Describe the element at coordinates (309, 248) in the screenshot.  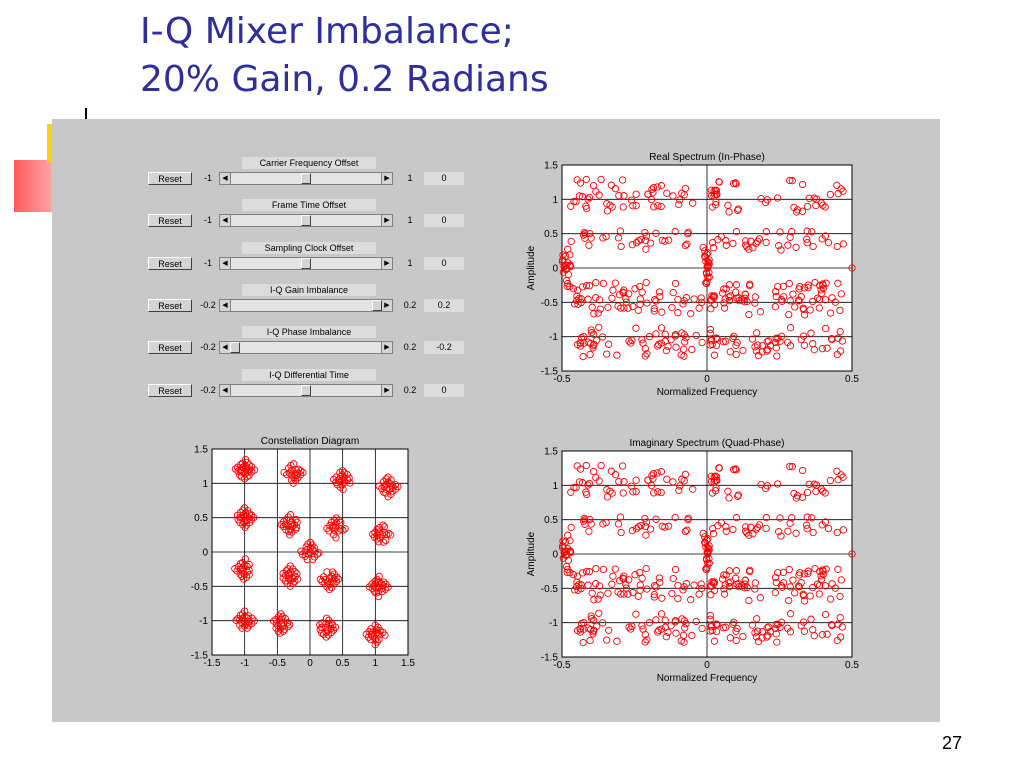
I see `control-title: Sampling Clock Offset` at that location.